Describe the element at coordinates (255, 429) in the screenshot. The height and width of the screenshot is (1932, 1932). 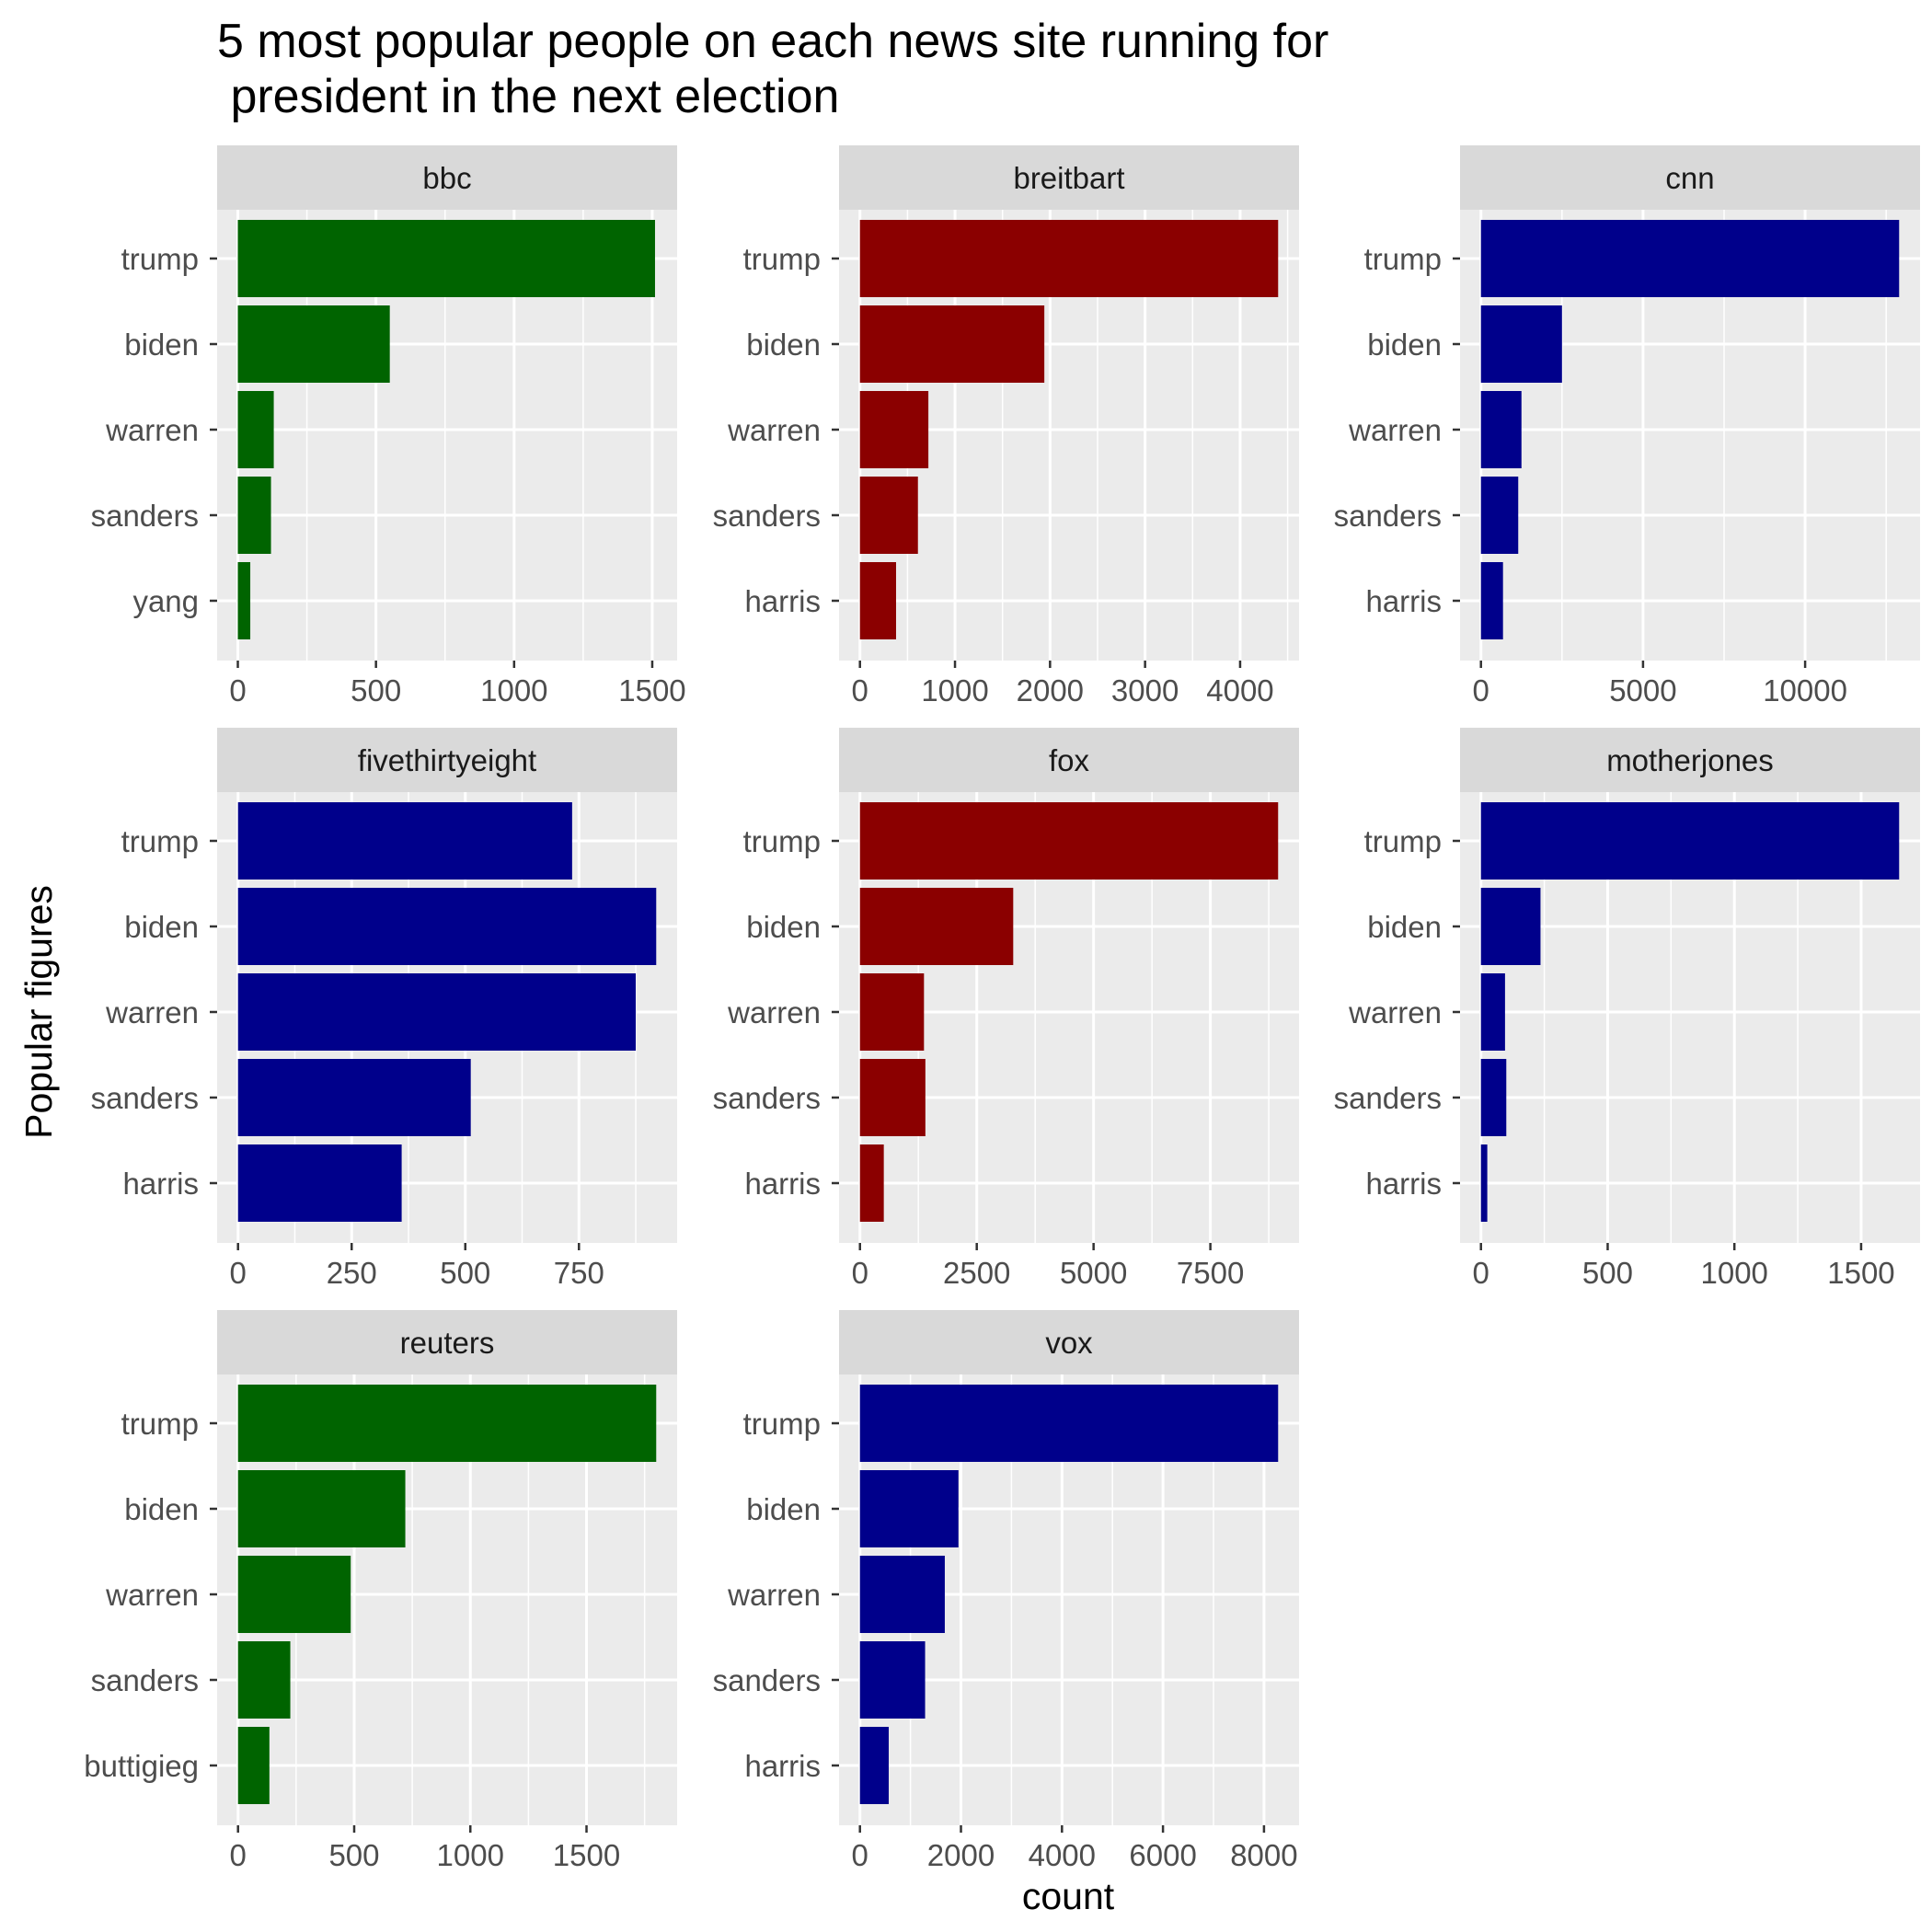
I see `panel-bbc-bar-warren` at that location.